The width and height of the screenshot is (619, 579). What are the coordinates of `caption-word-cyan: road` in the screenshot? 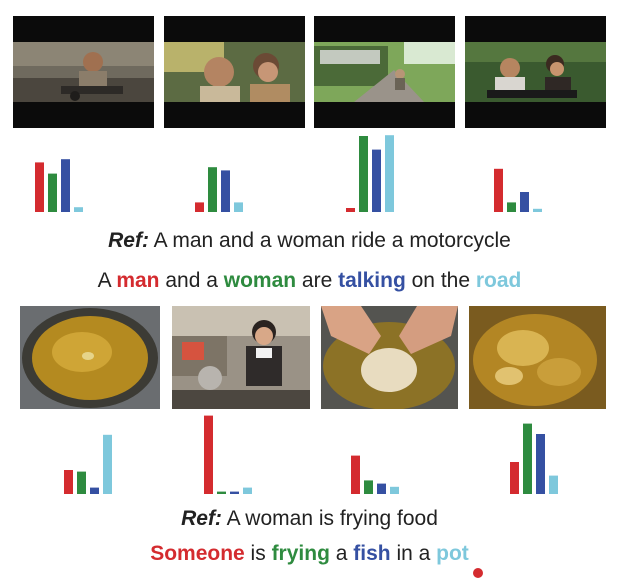 It's located at (498, 280).